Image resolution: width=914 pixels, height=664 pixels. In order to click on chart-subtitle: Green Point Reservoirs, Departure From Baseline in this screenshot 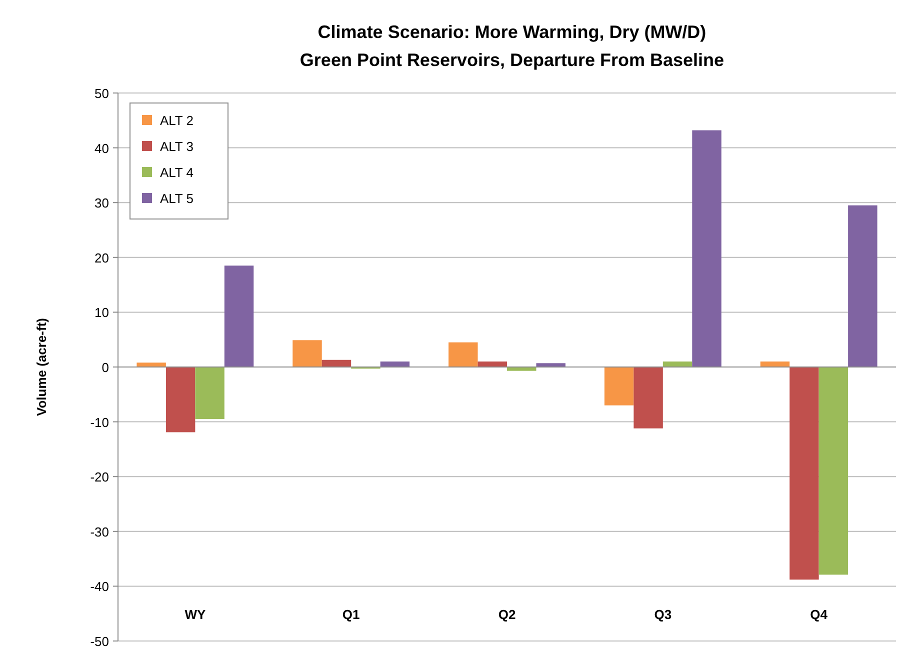, I will do `click(512, 60)`.